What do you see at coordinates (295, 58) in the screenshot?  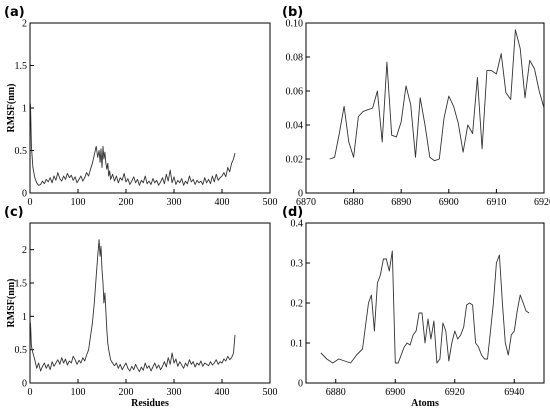 I see `y-tick-label: 0.08` at bounding box center [295, 58].